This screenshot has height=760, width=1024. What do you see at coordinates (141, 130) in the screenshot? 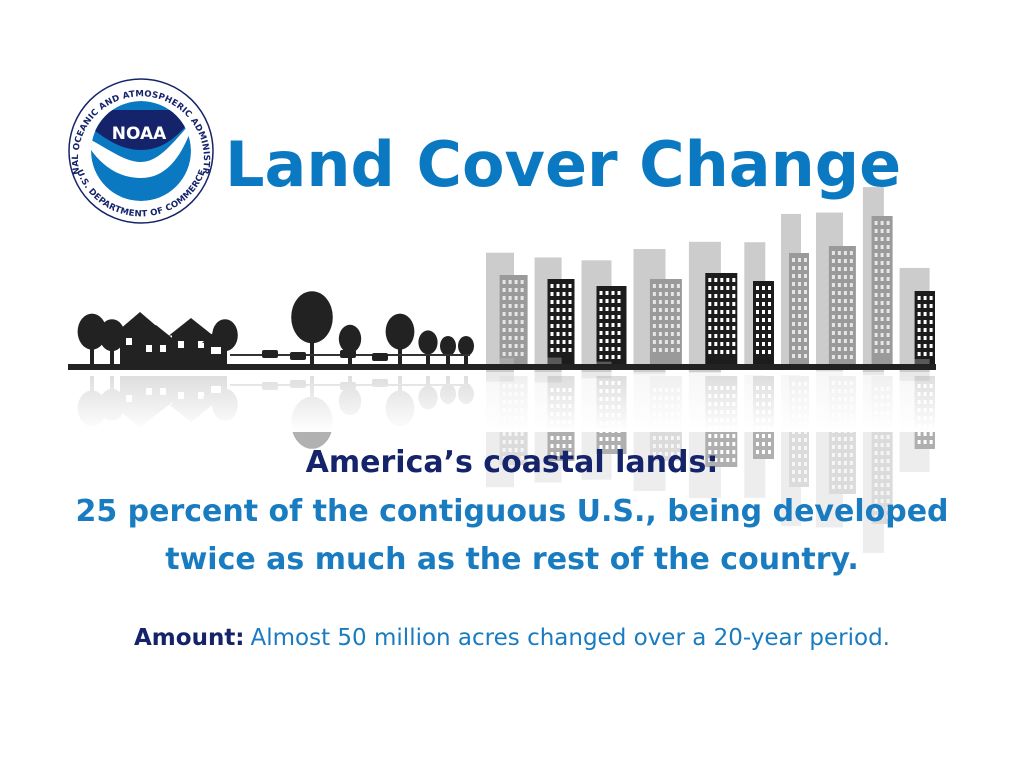
I see `logo-top` at bounding box center [141, 130].